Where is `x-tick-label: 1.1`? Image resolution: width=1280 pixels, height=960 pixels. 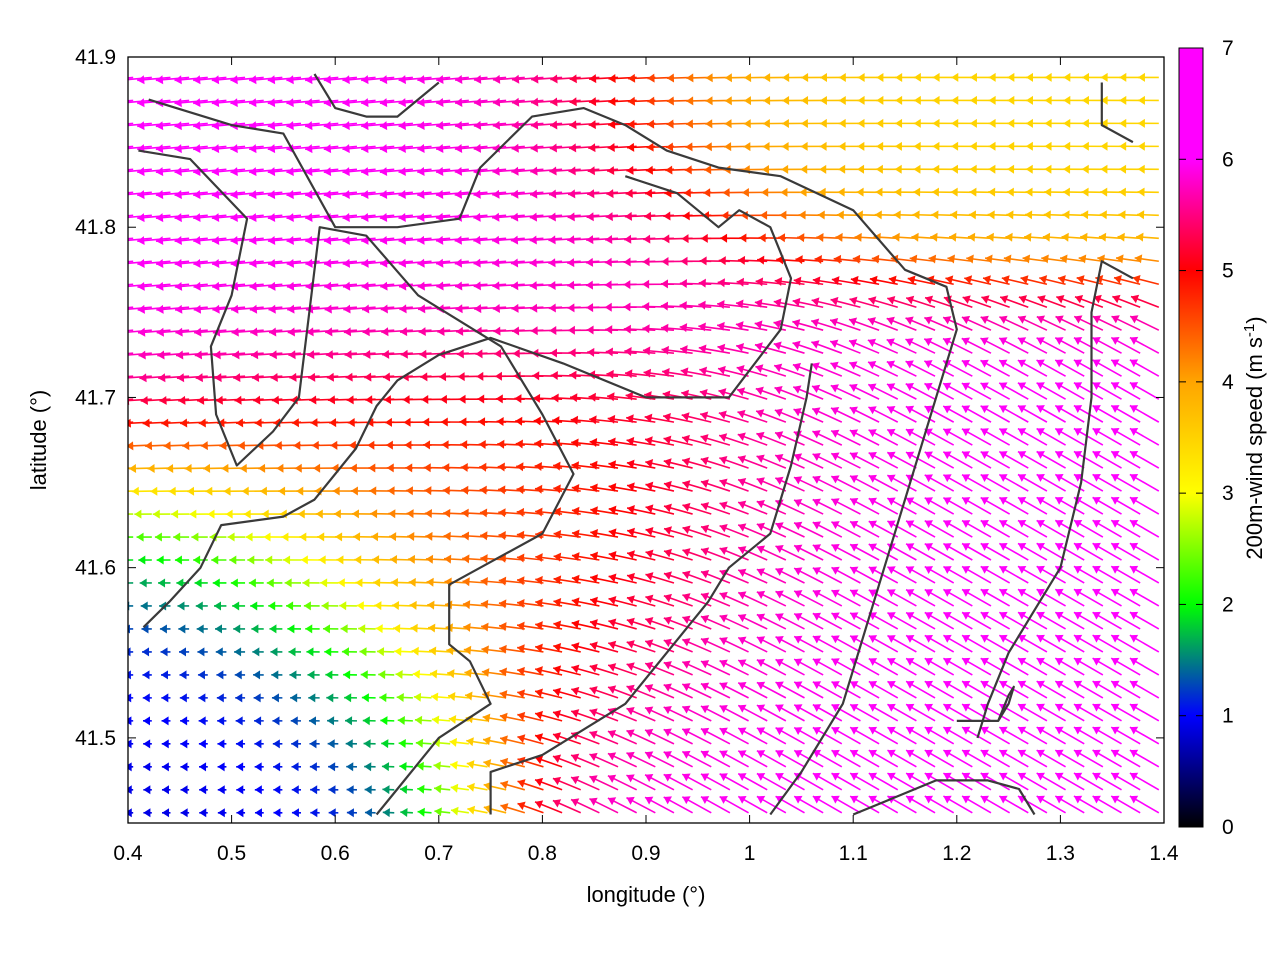
x-tick-label: 1.1 is located at coordinates (853, 853).